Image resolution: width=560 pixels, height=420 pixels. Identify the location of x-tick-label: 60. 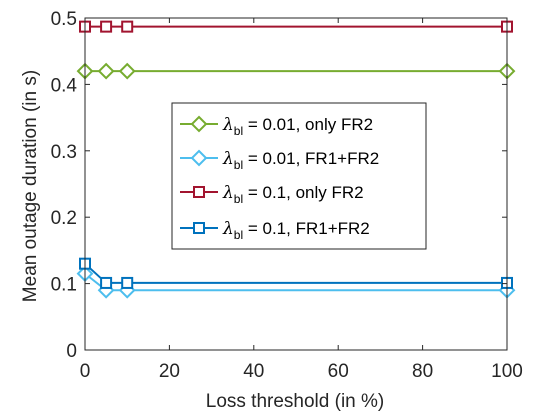
(338, 371).